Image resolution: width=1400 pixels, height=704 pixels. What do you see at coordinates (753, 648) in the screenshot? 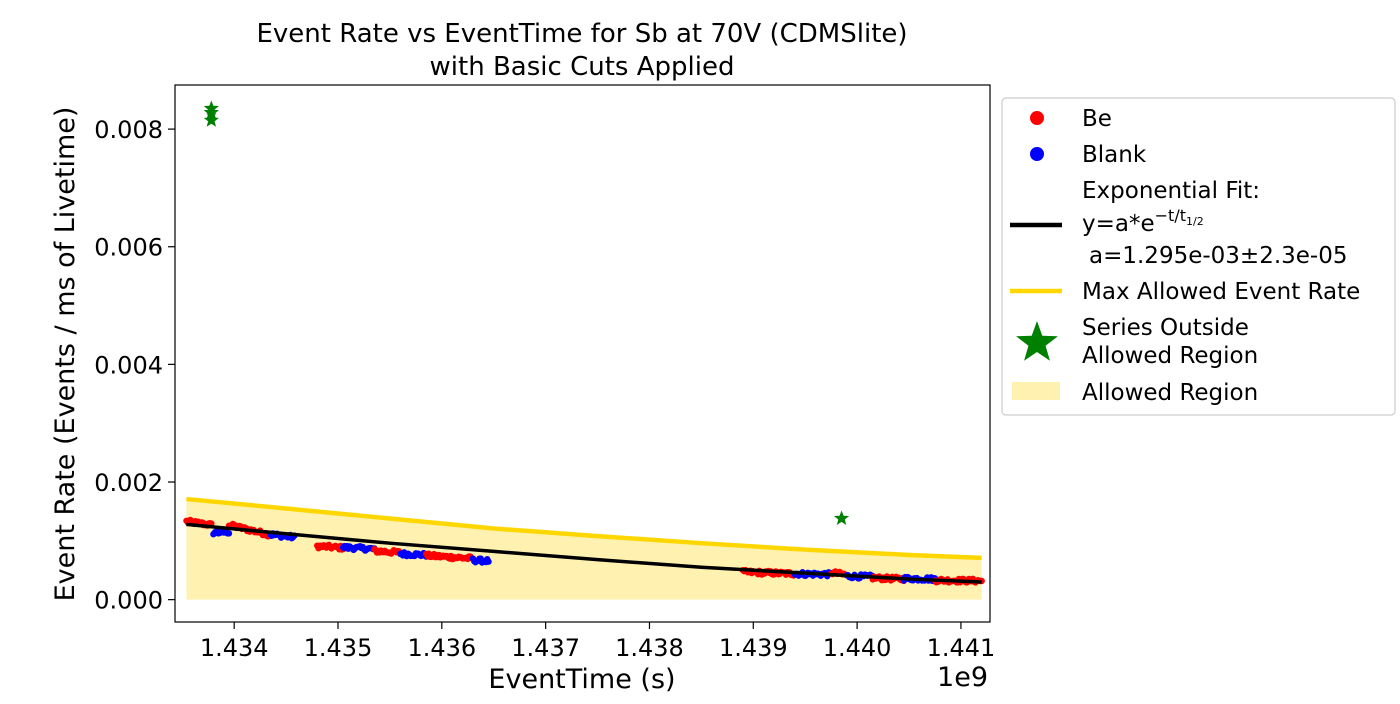
I see `x-tick-label: 1.439` at bounding box center [753, 648].